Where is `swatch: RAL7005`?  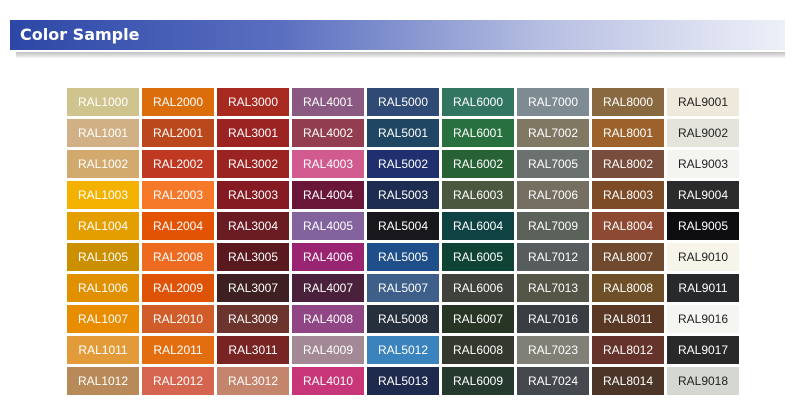 swatch: RAL7005 is located at coordinates (553, 164).